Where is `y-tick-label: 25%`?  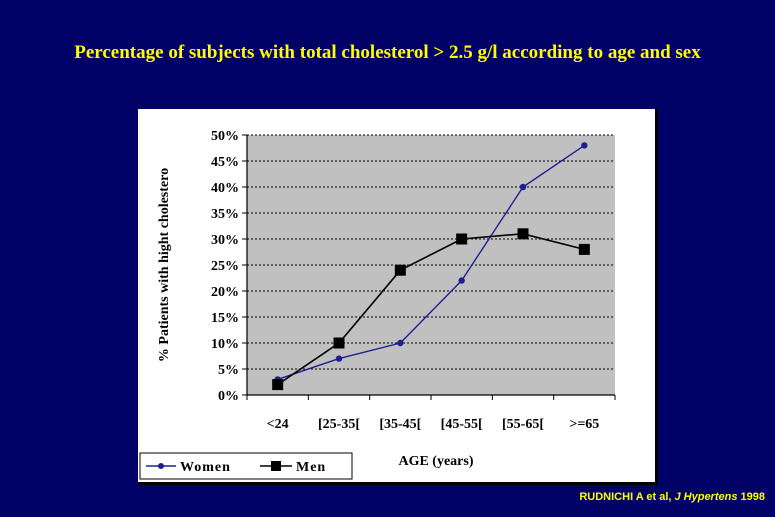
y-tick-label: 25% is located at coordinates (225, 266).